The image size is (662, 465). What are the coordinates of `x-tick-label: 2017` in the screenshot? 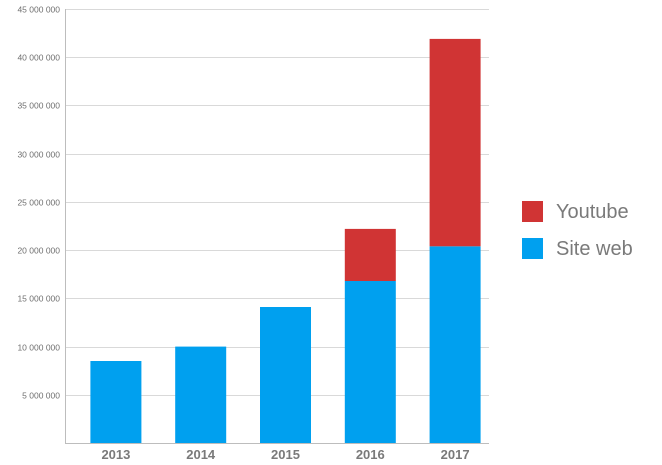 It's located at (455, 454).